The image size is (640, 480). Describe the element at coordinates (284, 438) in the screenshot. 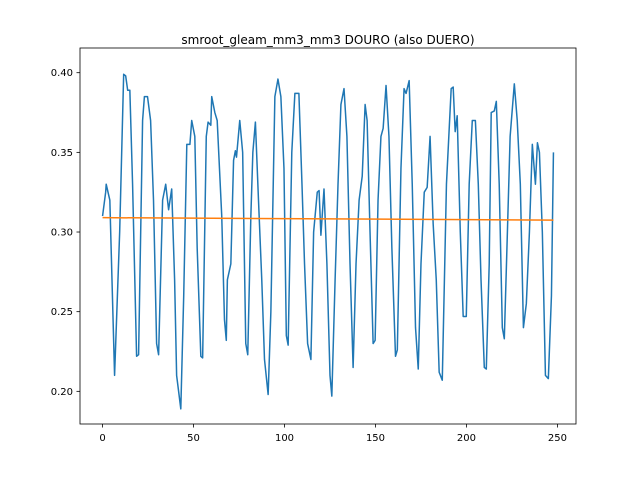

I see `x-tick-label: 100` at that location.